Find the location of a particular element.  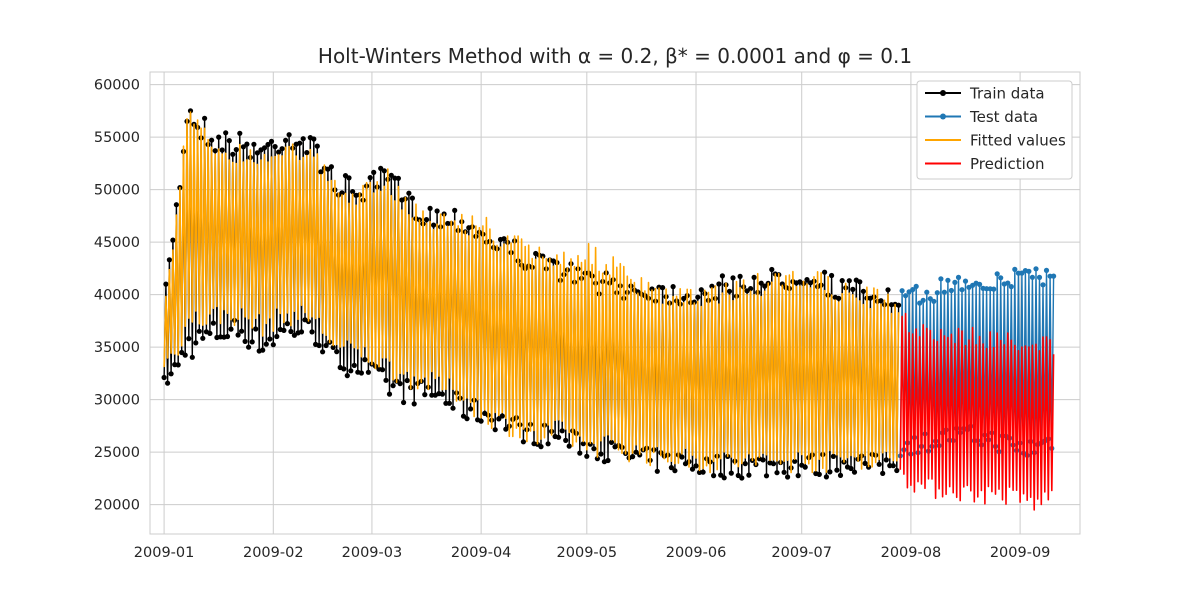

x-tick-label: 2009-09 is located at coordinates (1020, 553).